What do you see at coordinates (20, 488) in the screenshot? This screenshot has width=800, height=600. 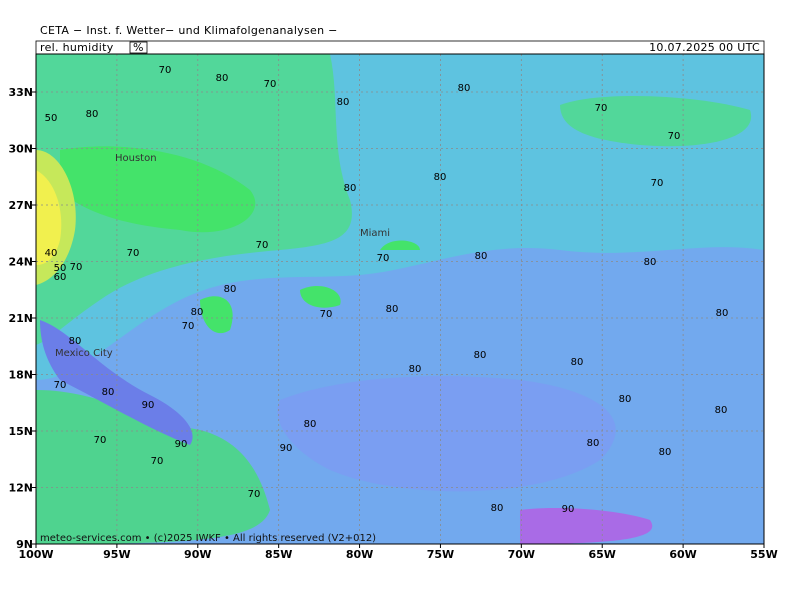 I see `y-tick-label: 12N` at bounding box center [20, 488].